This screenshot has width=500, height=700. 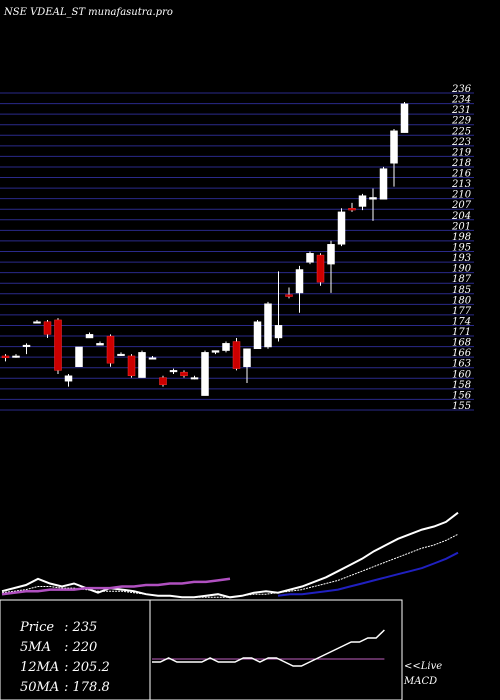 I want to click on y-tick-label: 160, so click(x=462, y=374).